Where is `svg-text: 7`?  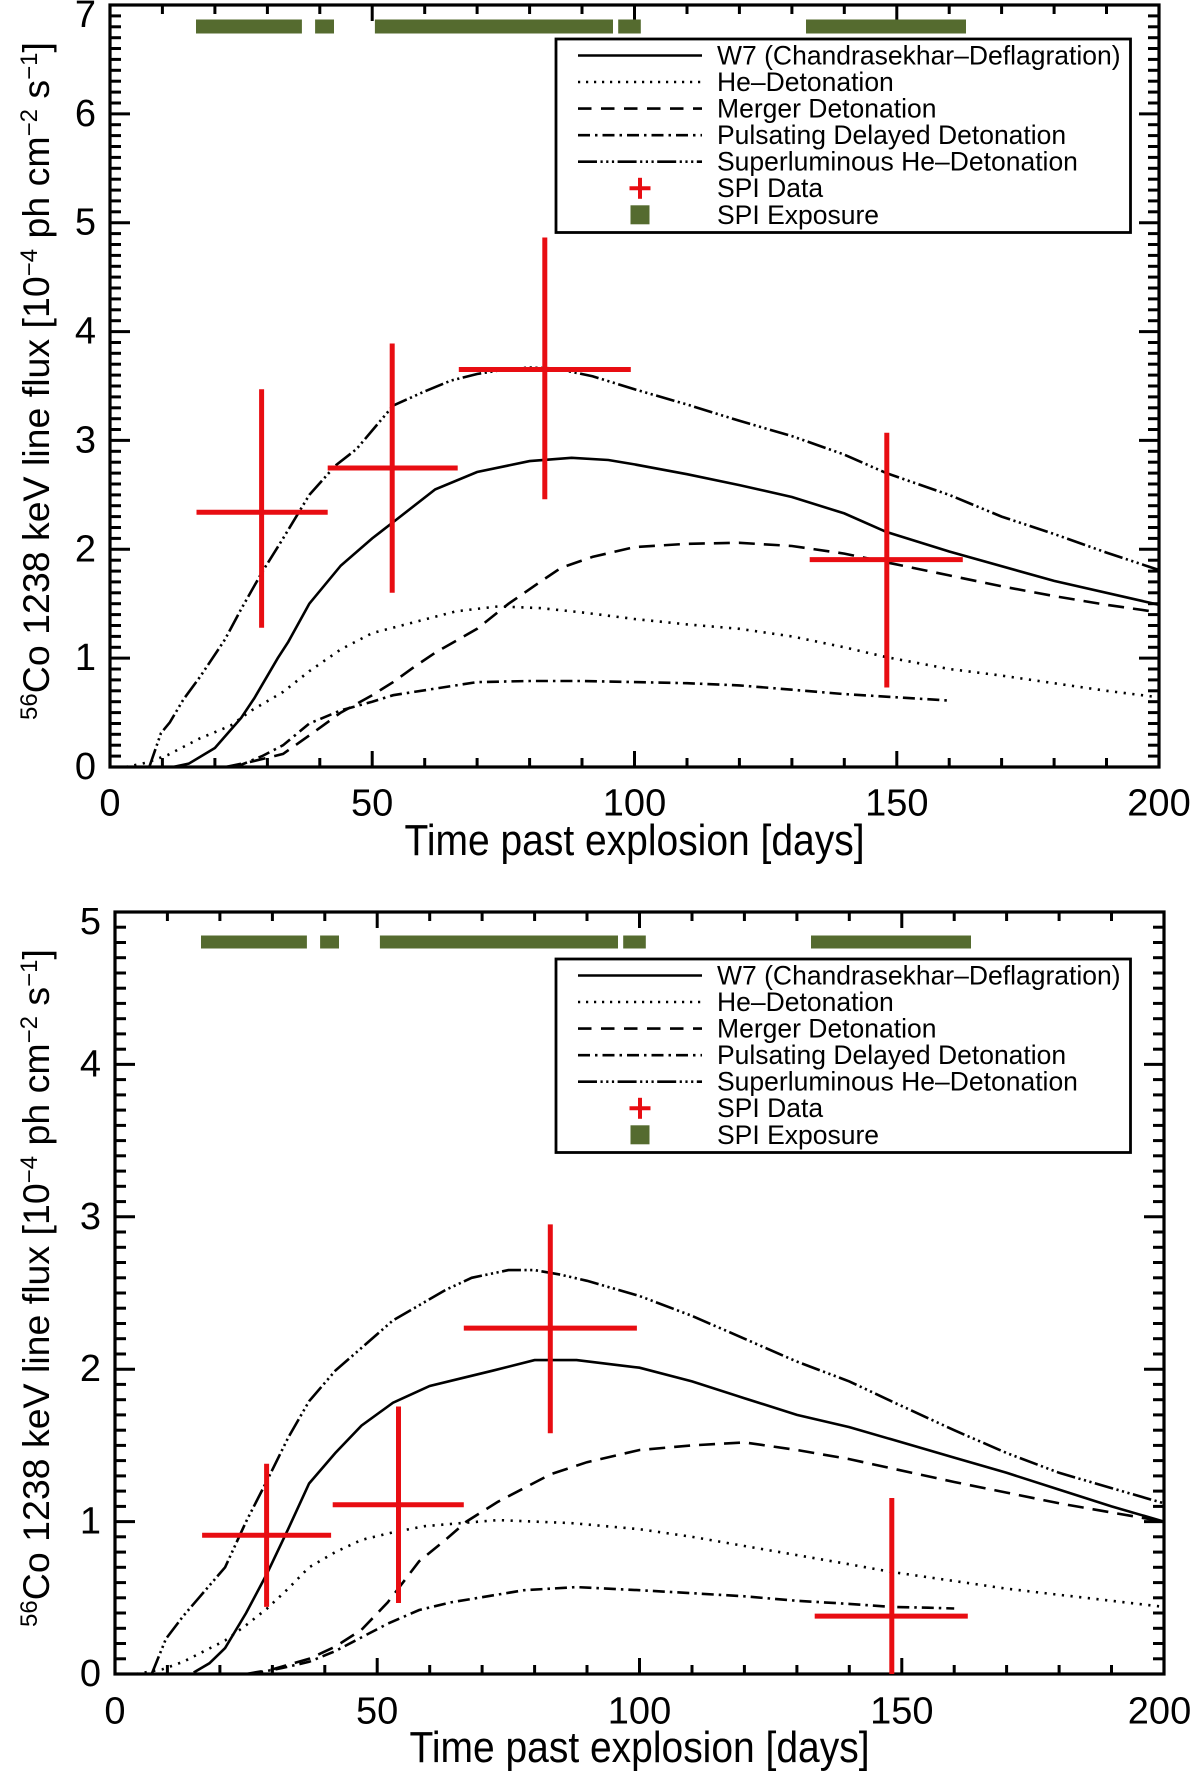 svg-text: 7 is located at coordinates (85, 18).